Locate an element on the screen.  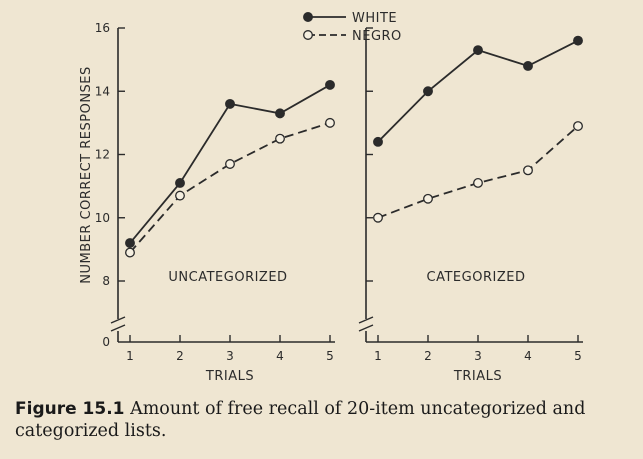
y-axis-label: NUMBER CORRECT RESPONSES is located at coordinates (86, 175).